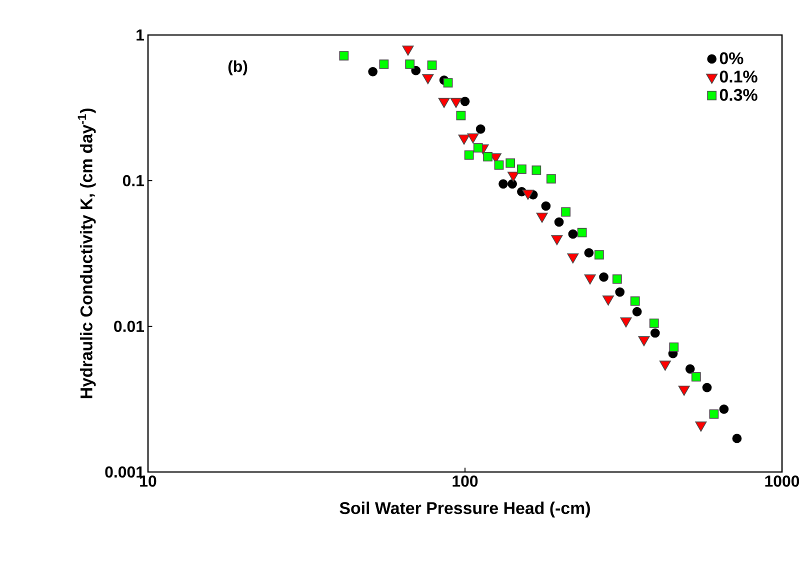 Image resolution: width=812 pixels, height=573 pixels. What do you see at coordinates (124, 472) in the screenshot?
I see `y-tick-label: 0.001` at bounding box center [124, 472].